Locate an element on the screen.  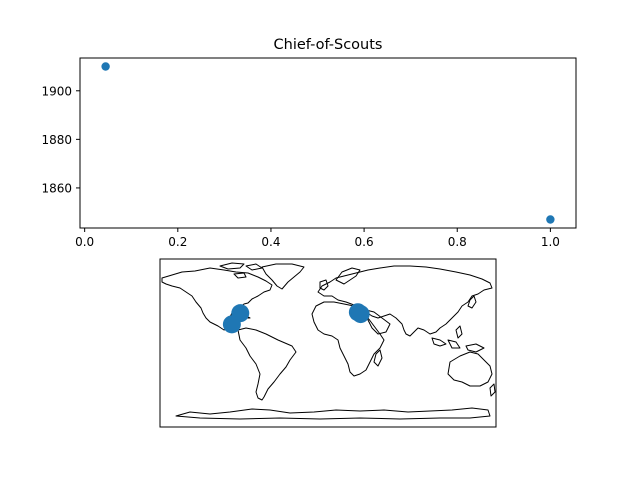
coastline-madagascar is located at coordinates (378, 358).